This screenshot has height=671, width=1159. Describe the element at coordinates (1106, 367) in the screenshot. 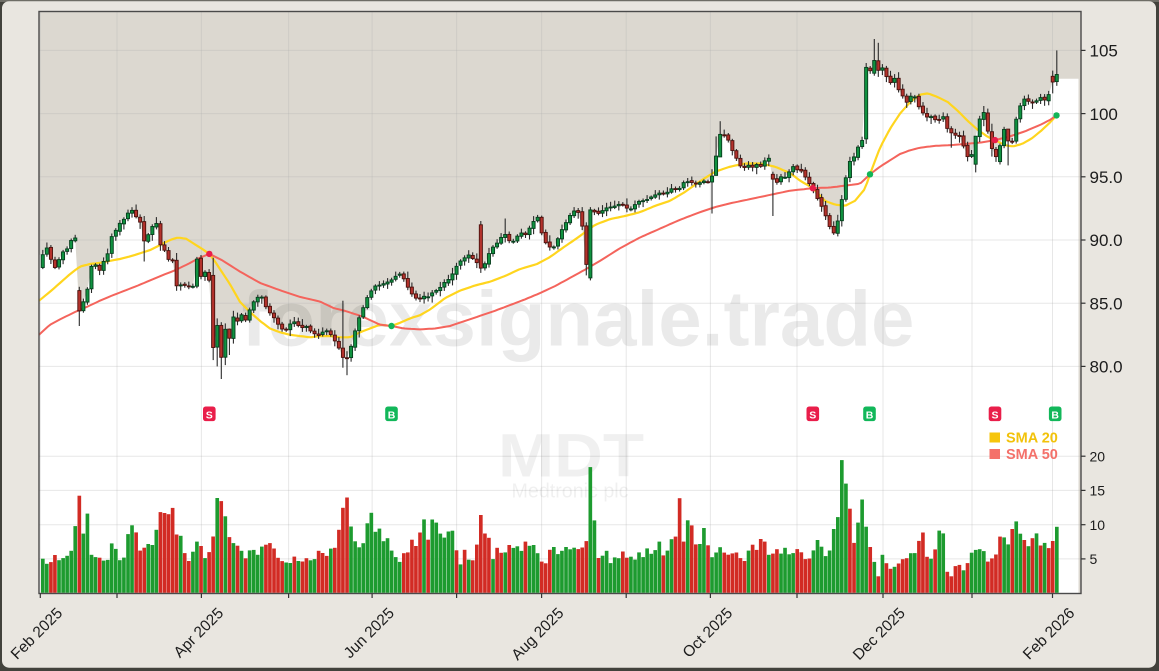

I see `svg-text: 80.0` at that location.